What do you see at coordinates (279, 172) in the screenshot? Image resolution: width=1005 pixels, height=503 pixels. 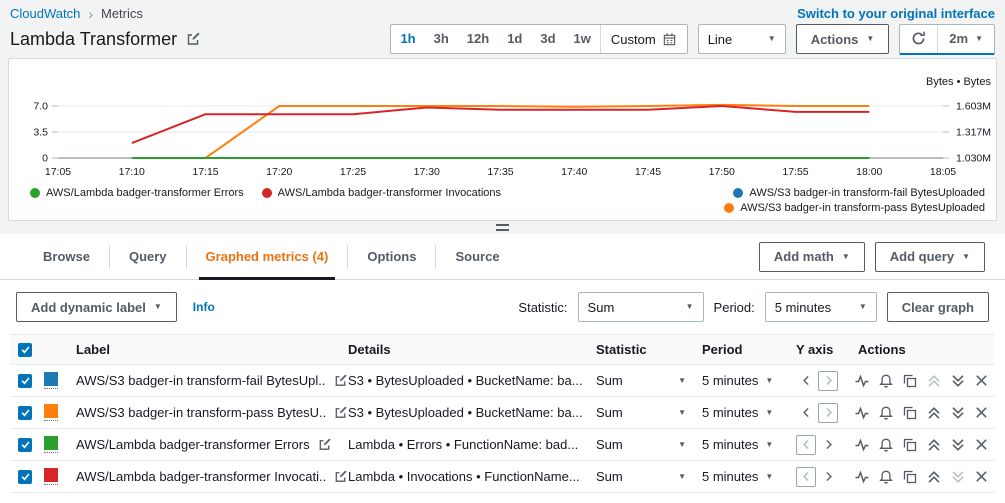 I see `svg-text: 17:20` at bounding box center [279, 172].